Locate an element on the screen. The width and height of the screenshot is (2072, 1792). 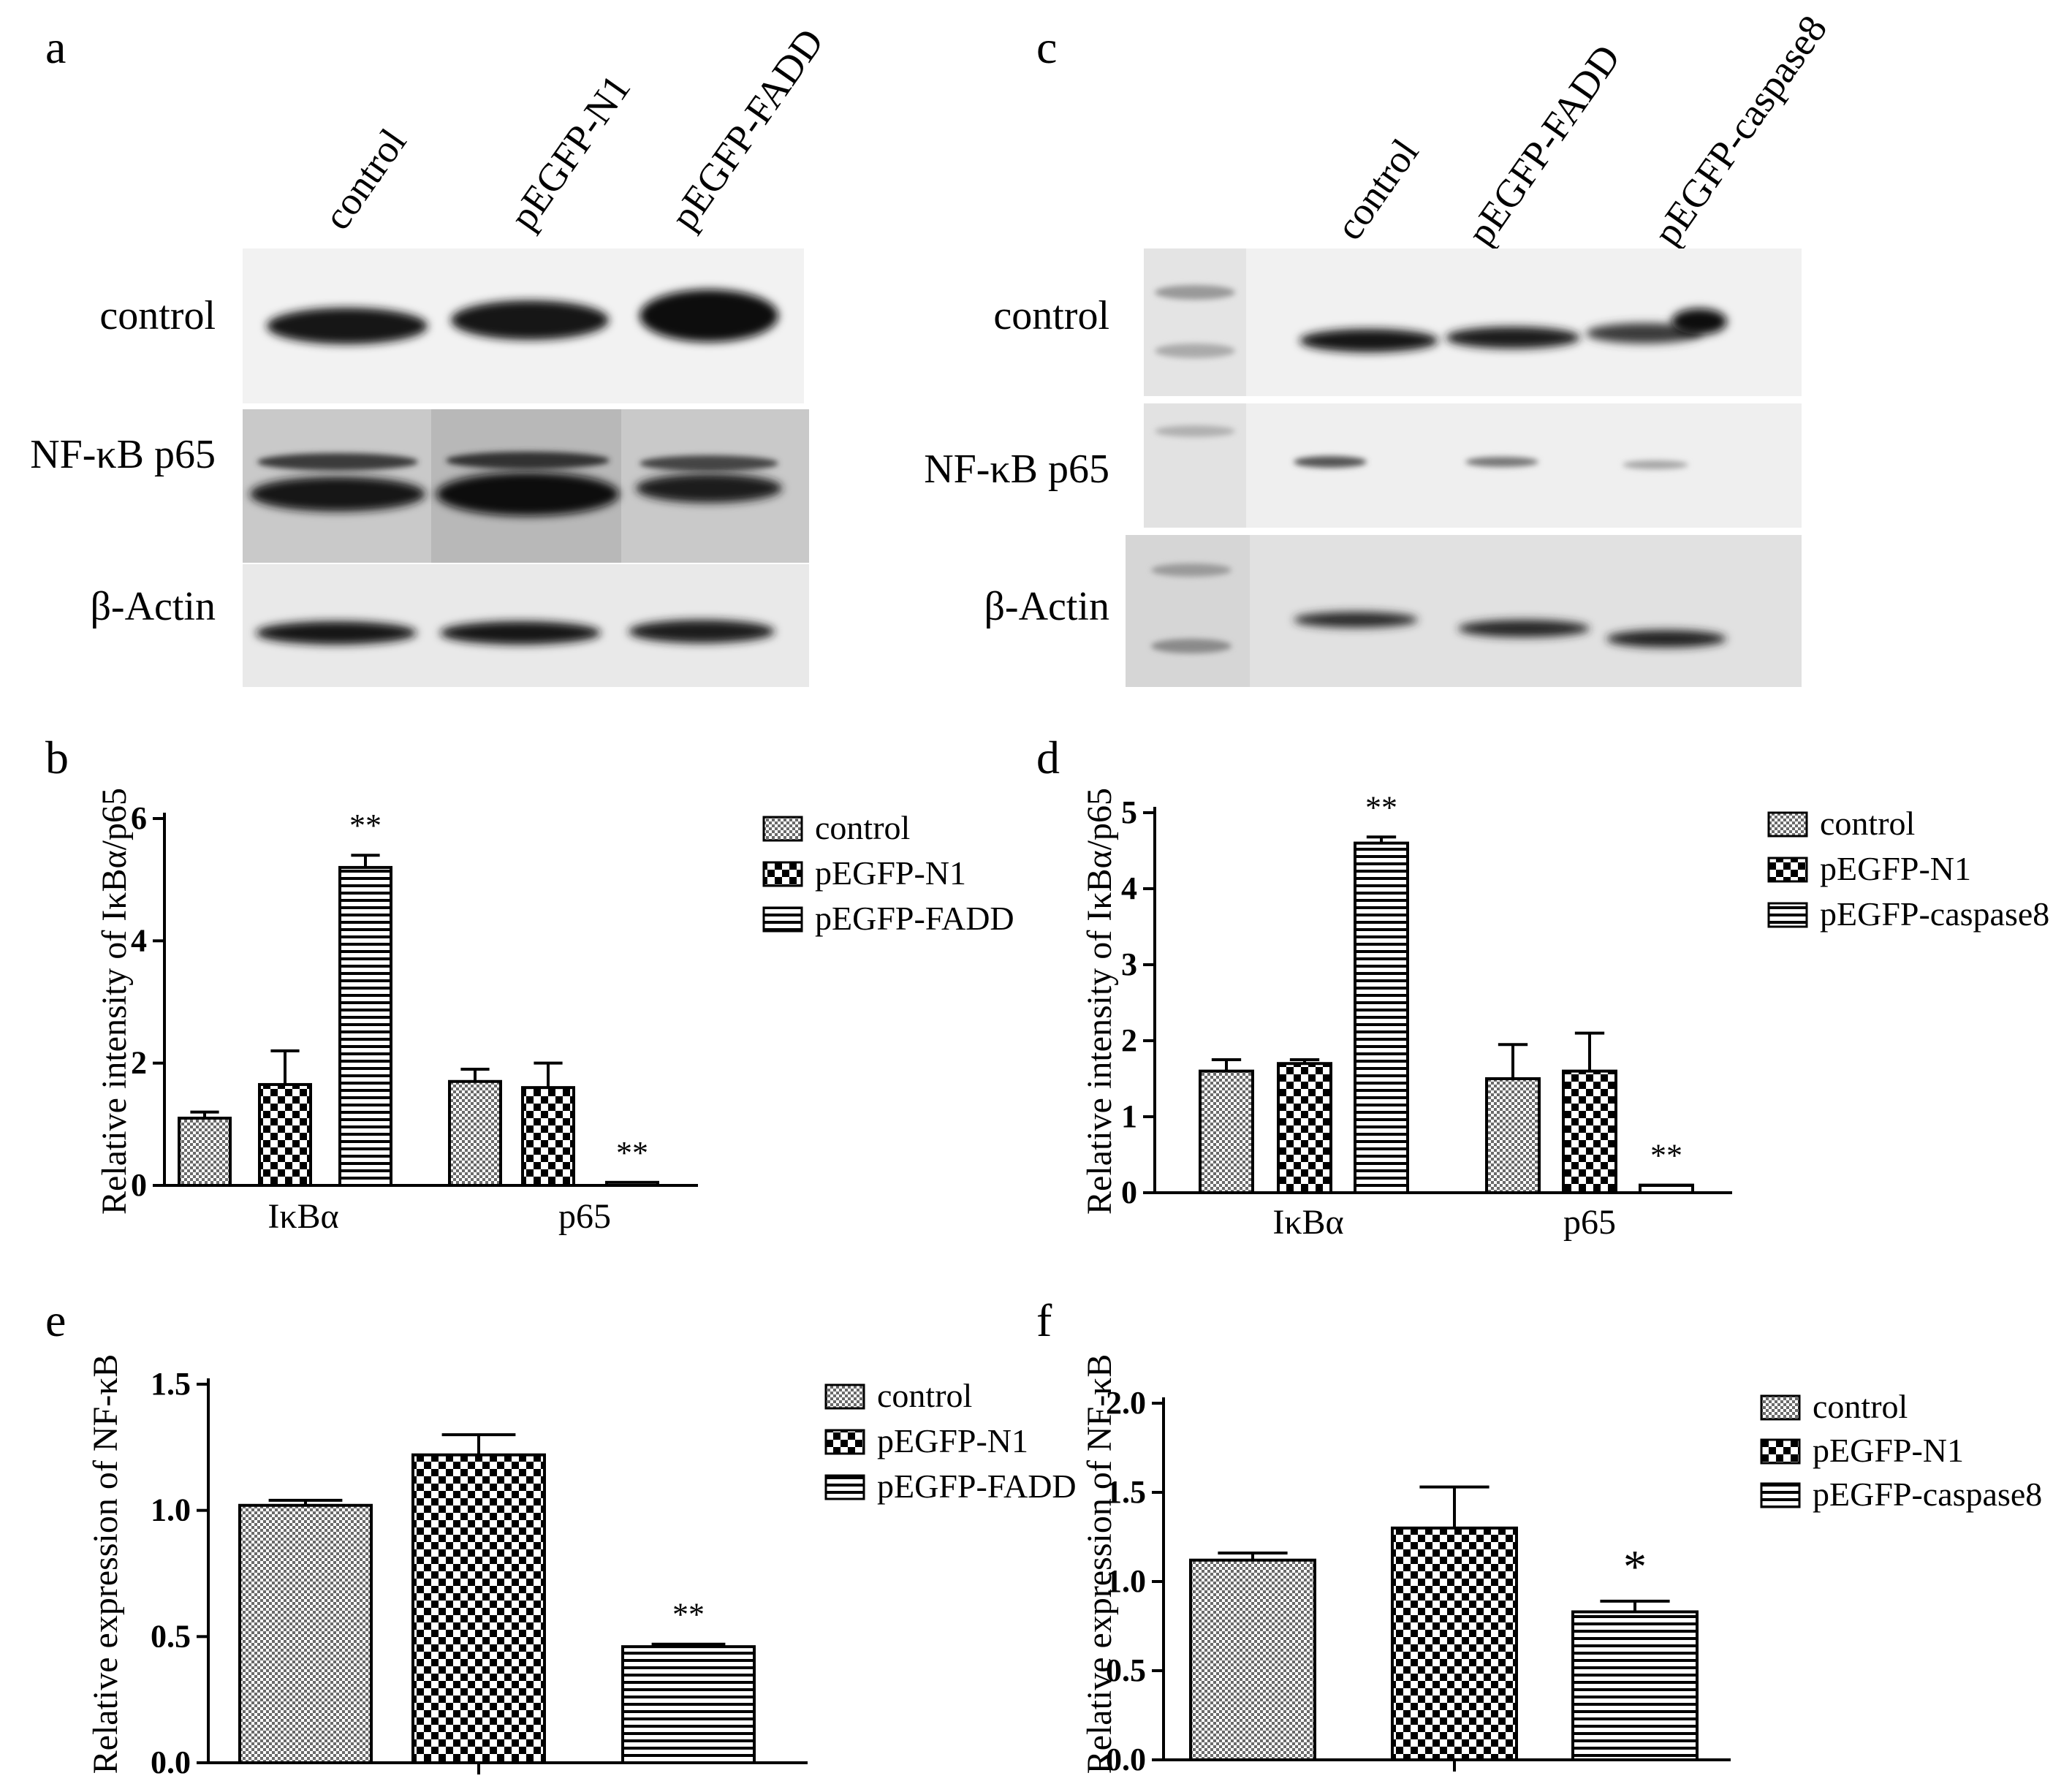
panel-c-lane-1: control is located at coordinates (1377, 189).